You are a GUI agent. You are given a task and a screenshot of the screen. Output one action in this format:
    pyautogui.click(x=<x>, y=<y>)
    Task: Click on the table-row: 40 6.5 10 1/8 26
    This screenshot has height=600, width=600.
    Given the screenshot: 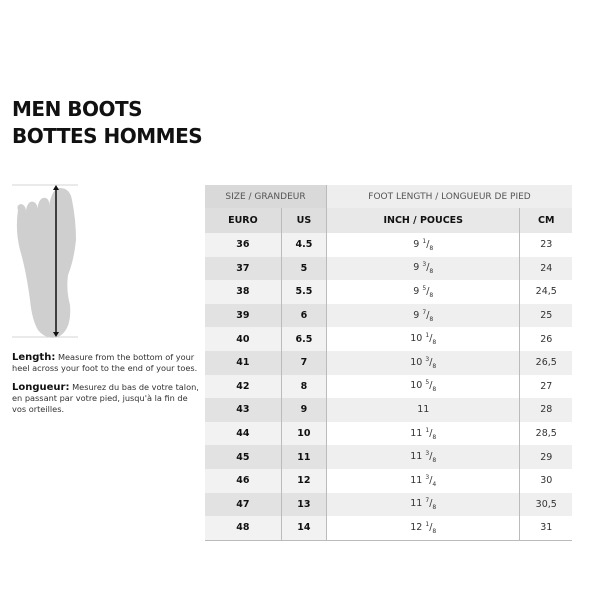 What is the action you would take?
    pyautogui.click(x=388, y=339)
    